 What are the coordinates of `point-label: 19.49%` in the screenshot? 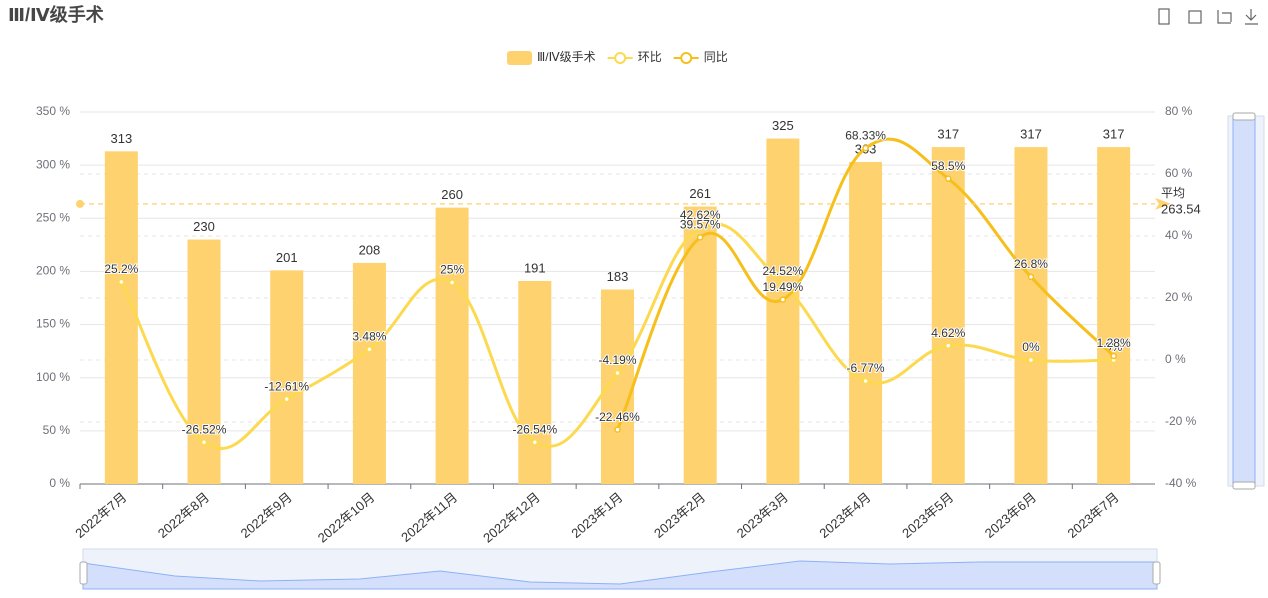 It's located at (783, 287).